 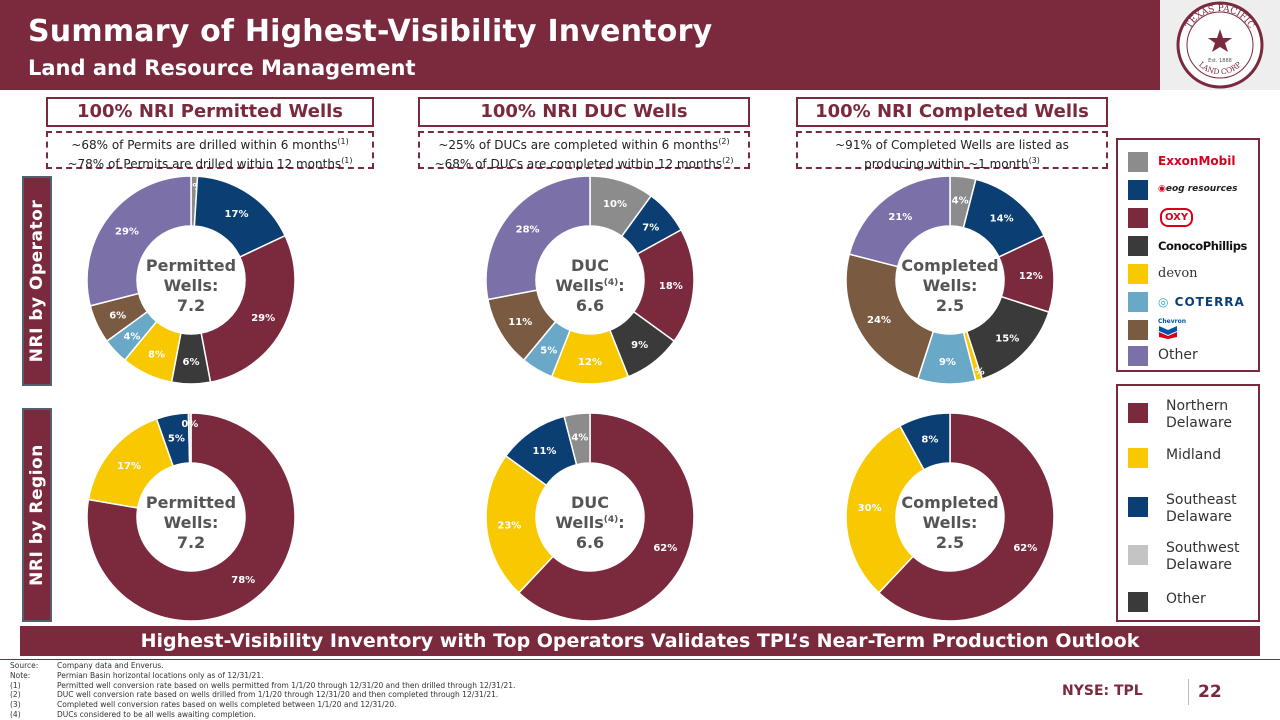 What do you see at coordinates (37, 281) in the screenshot?
I see `row-label-operator: NRI by Operator` at bounding box center [37, 281].